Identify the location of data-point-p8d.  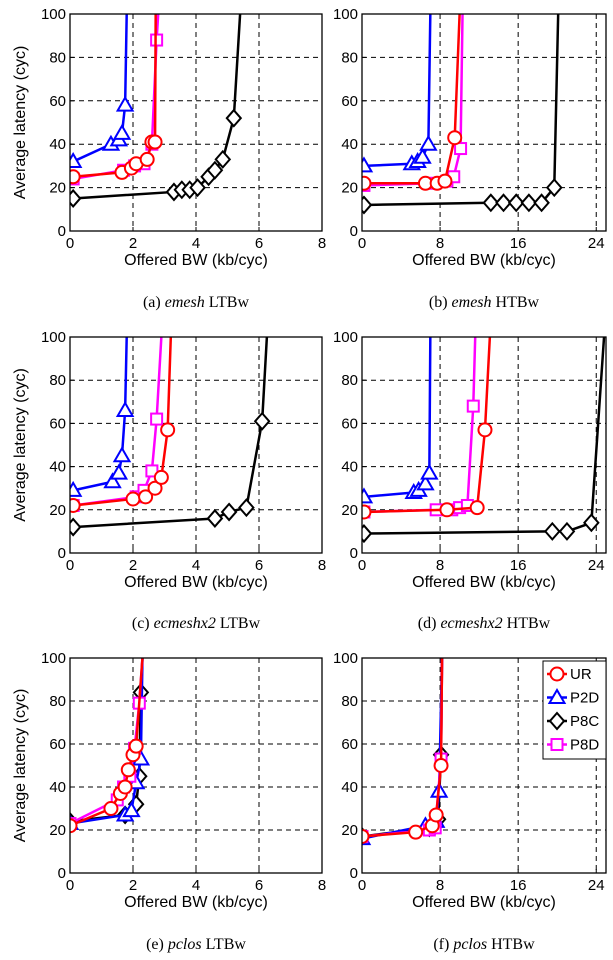
(461, 149).